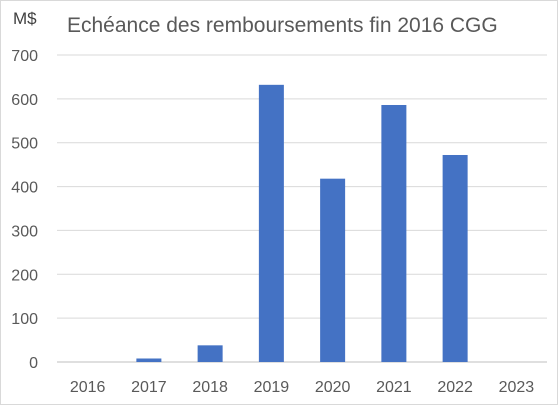 The image size is (558, 405). Describe the element at coordinates (210, 353) in the screenshot. I see `bar-2018` at that location.